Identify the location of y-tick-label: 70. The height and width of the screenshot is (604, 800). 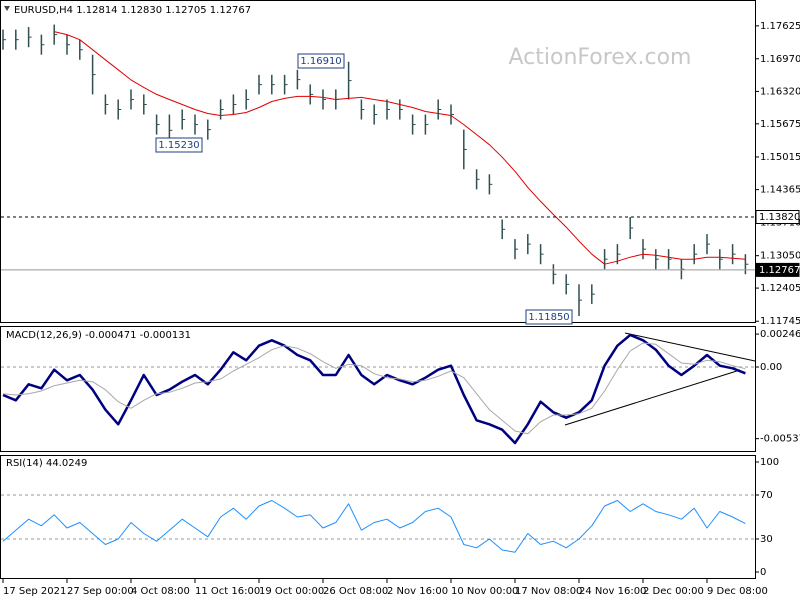
(766, 495).